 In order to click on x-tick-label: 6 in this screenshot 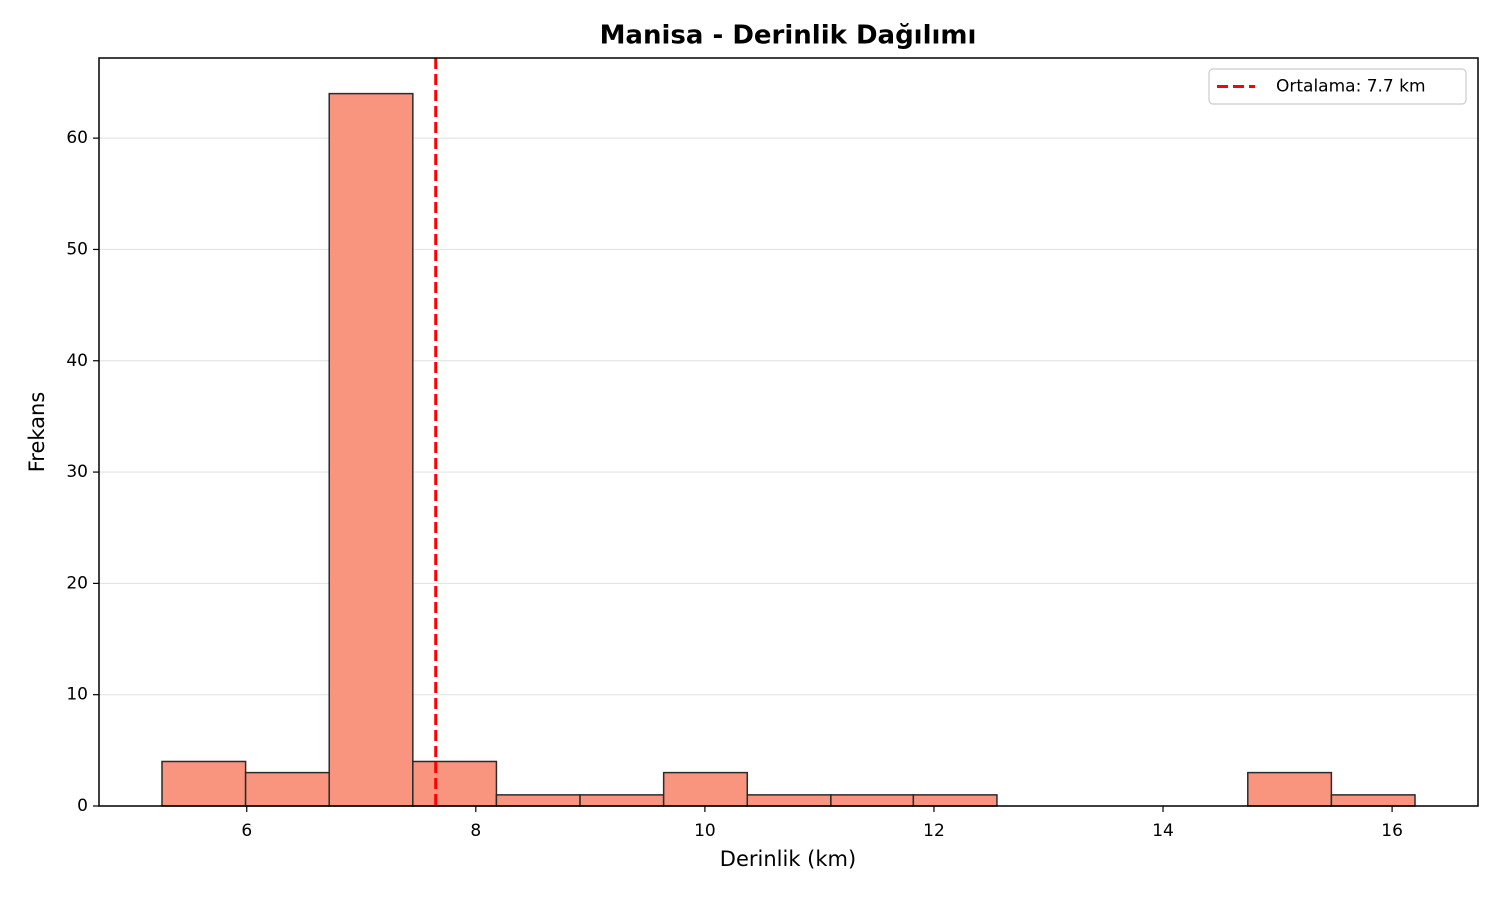, I will do `click(246, 831)`.